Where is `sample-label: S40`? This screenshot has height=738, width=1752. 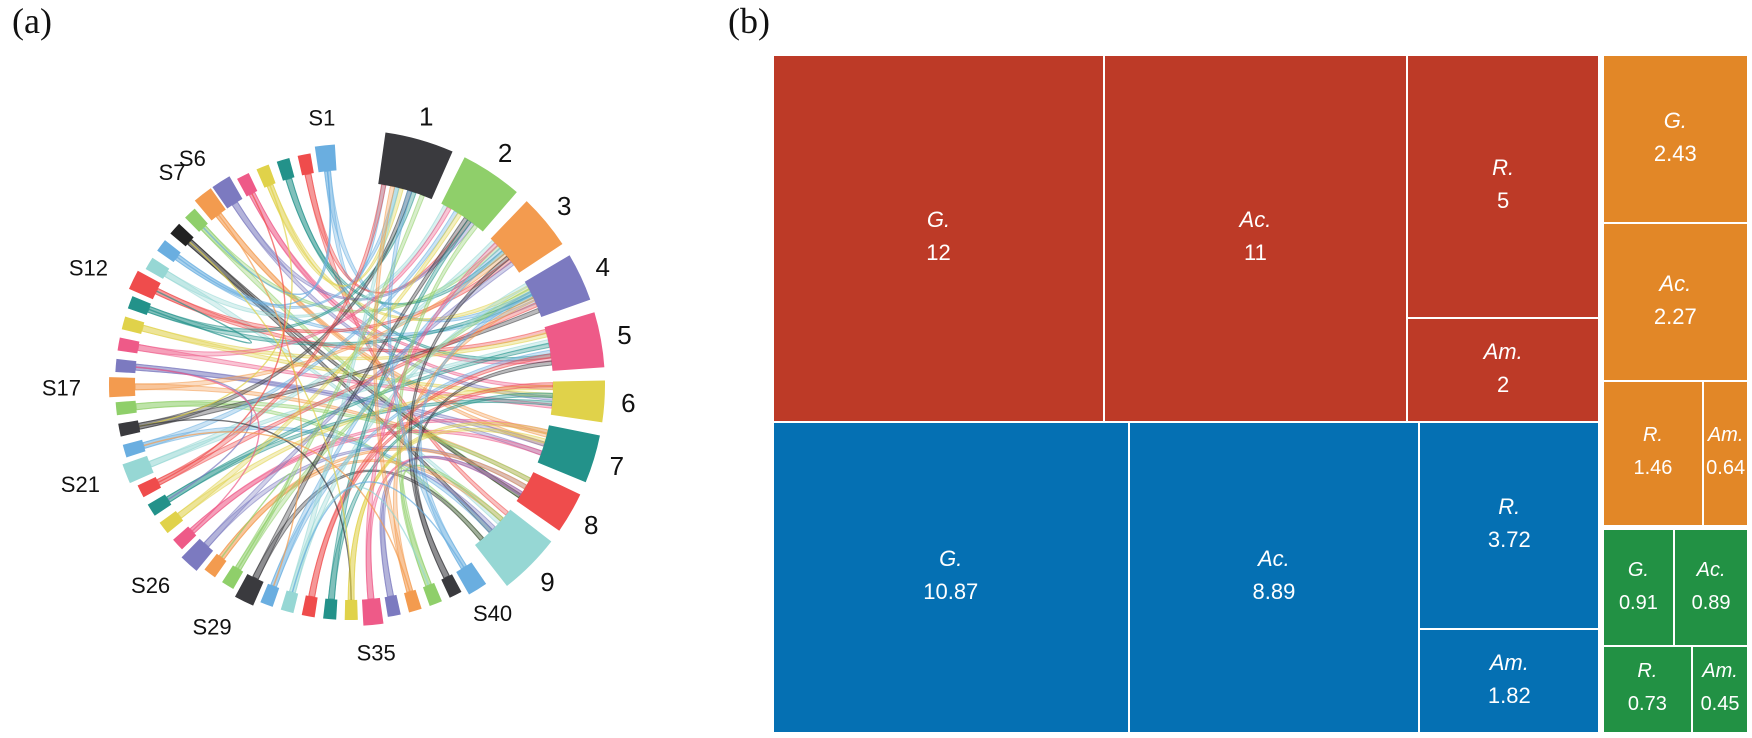
sample-label: S40 is located at coordinates (492, 613).